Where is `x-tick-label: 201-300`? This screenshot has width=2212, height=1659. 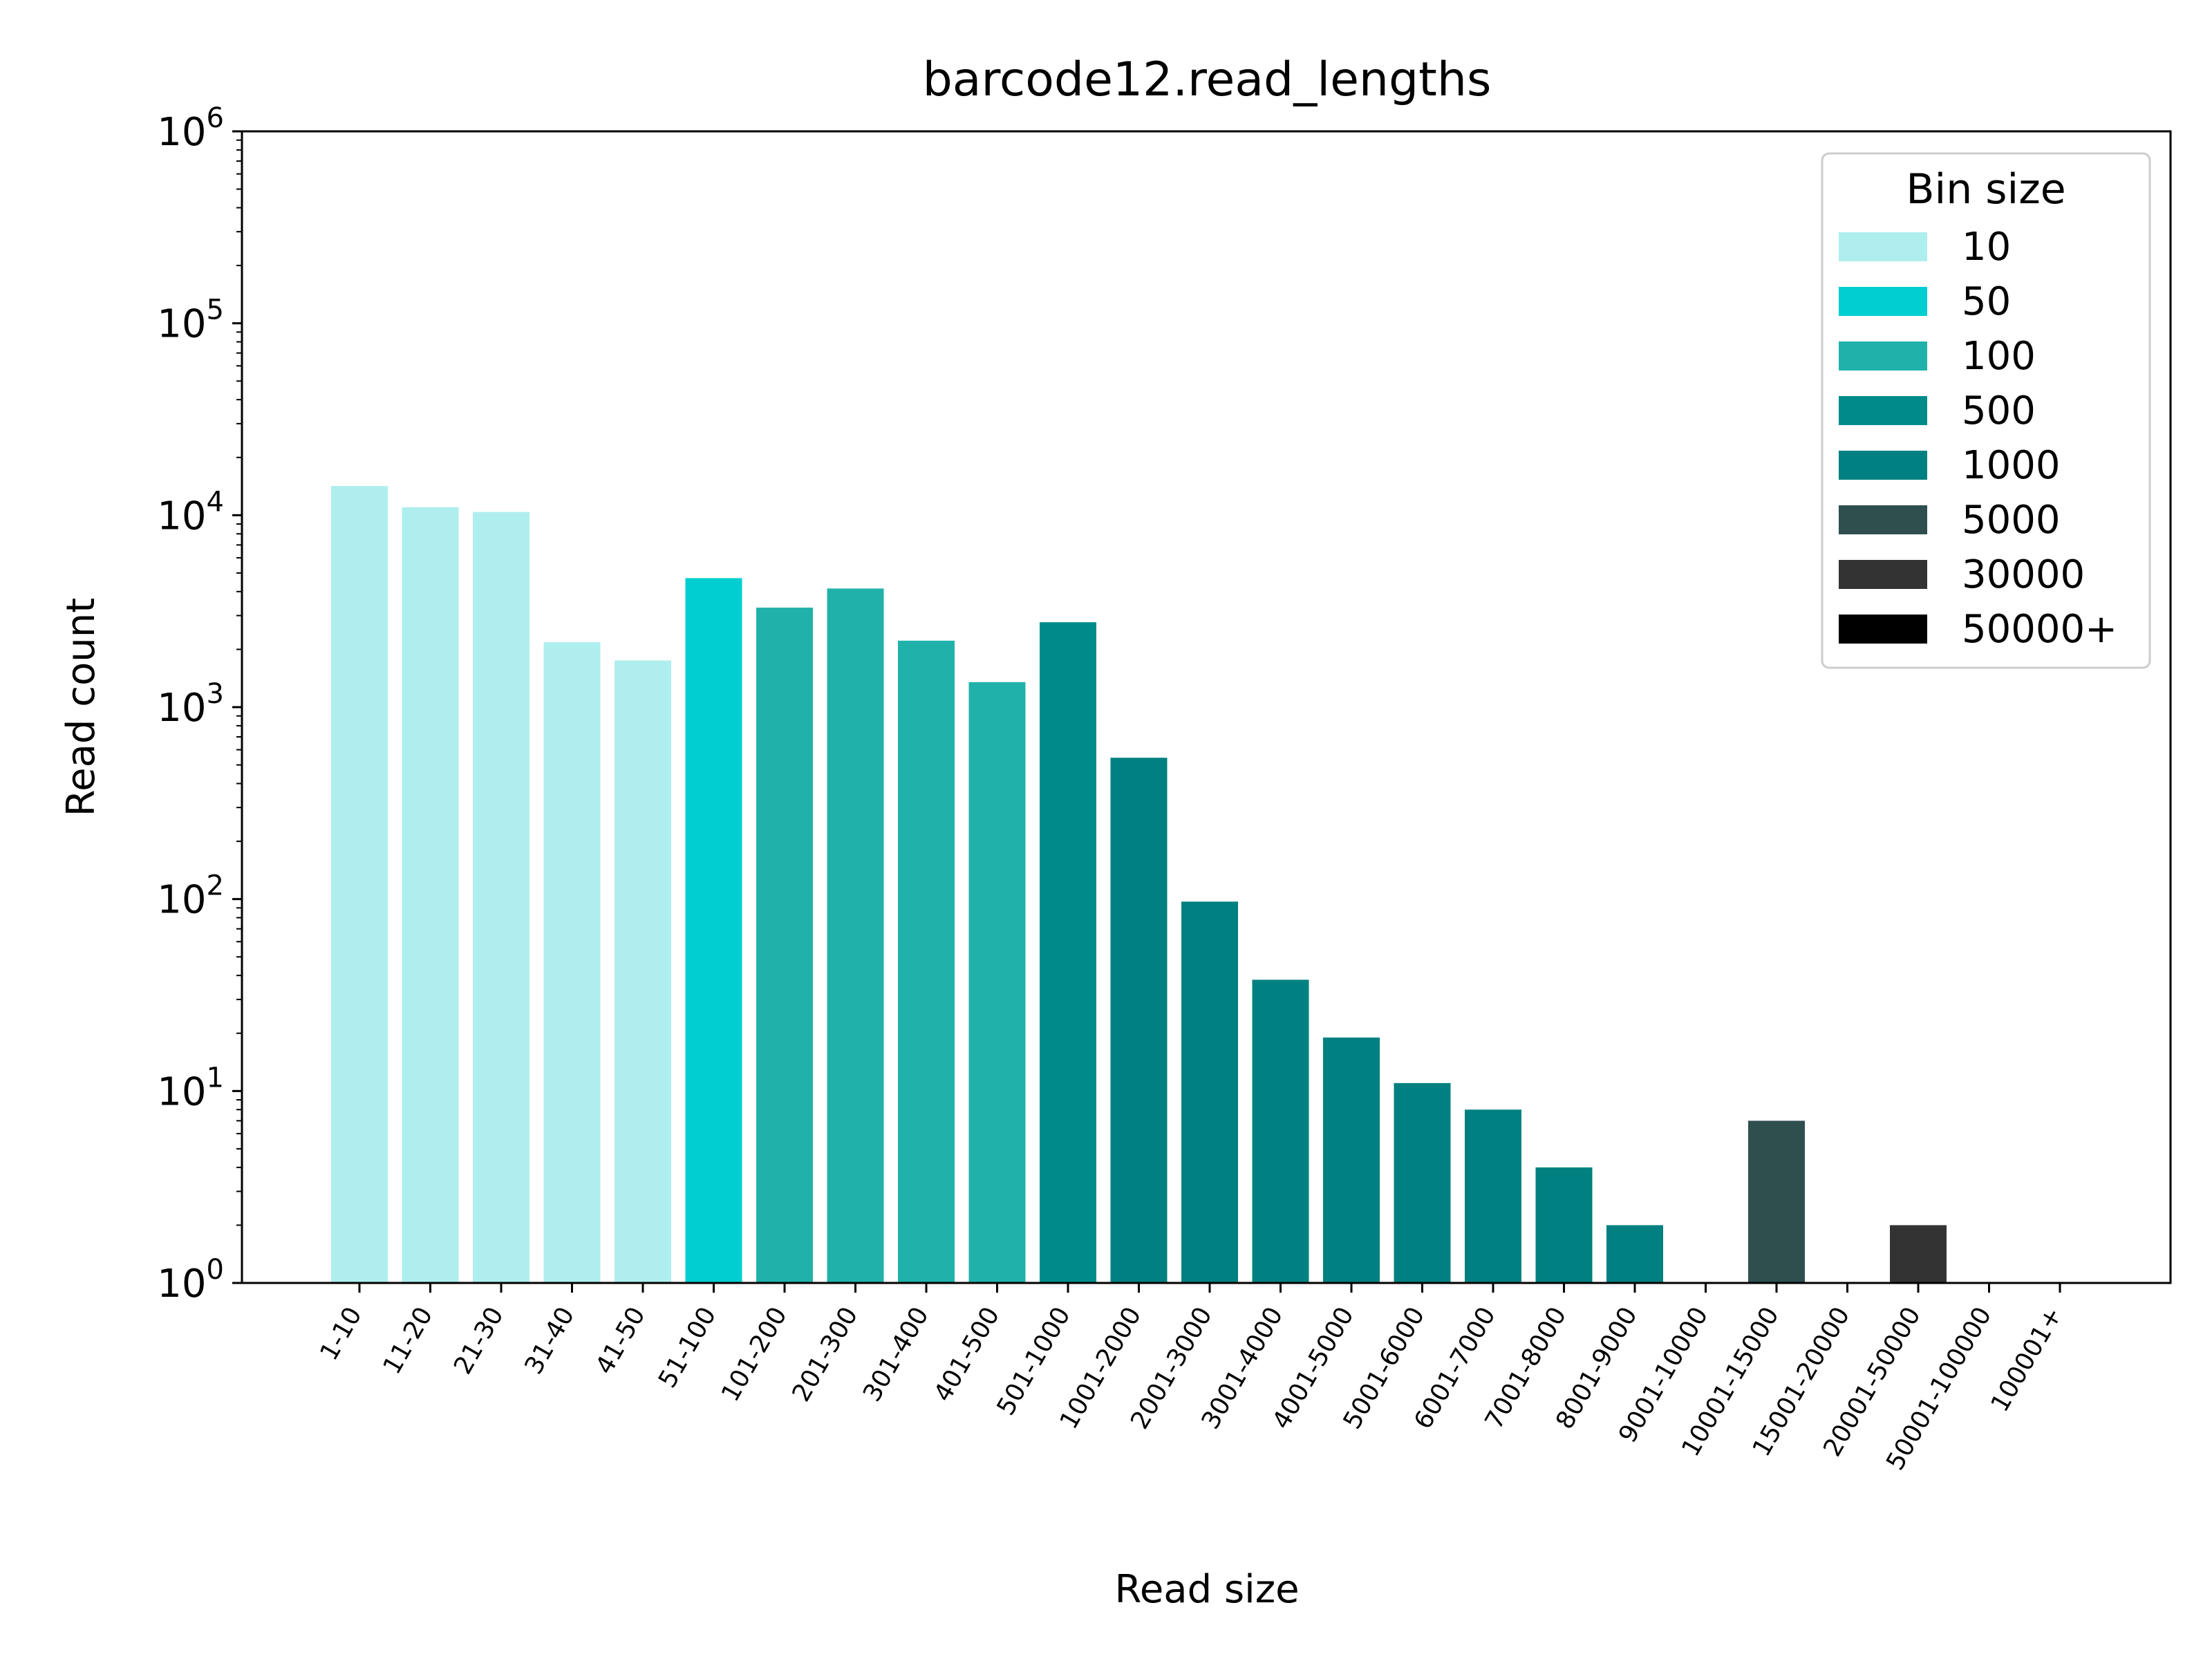 x-tick-label: 201-300 is located at coordinates (826, 1354).